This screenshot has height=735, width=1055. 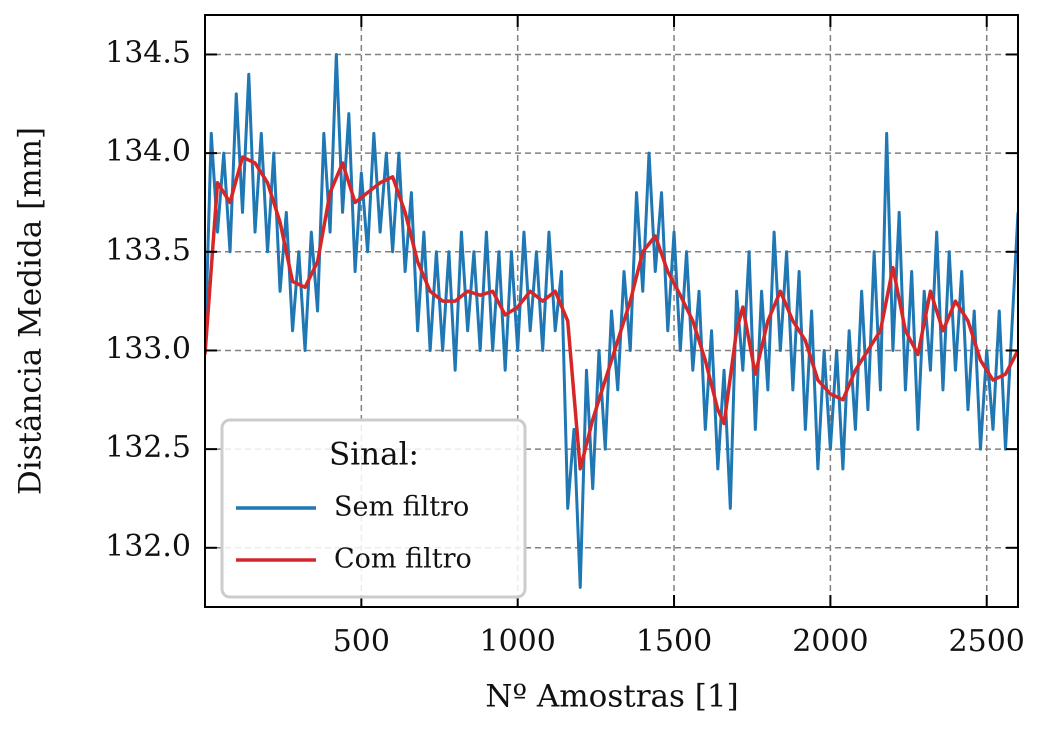 What do you see at coordinates (361, 641) in the screenshot?
I see `x-tick-label: 500` at bounding box center [361, 641].